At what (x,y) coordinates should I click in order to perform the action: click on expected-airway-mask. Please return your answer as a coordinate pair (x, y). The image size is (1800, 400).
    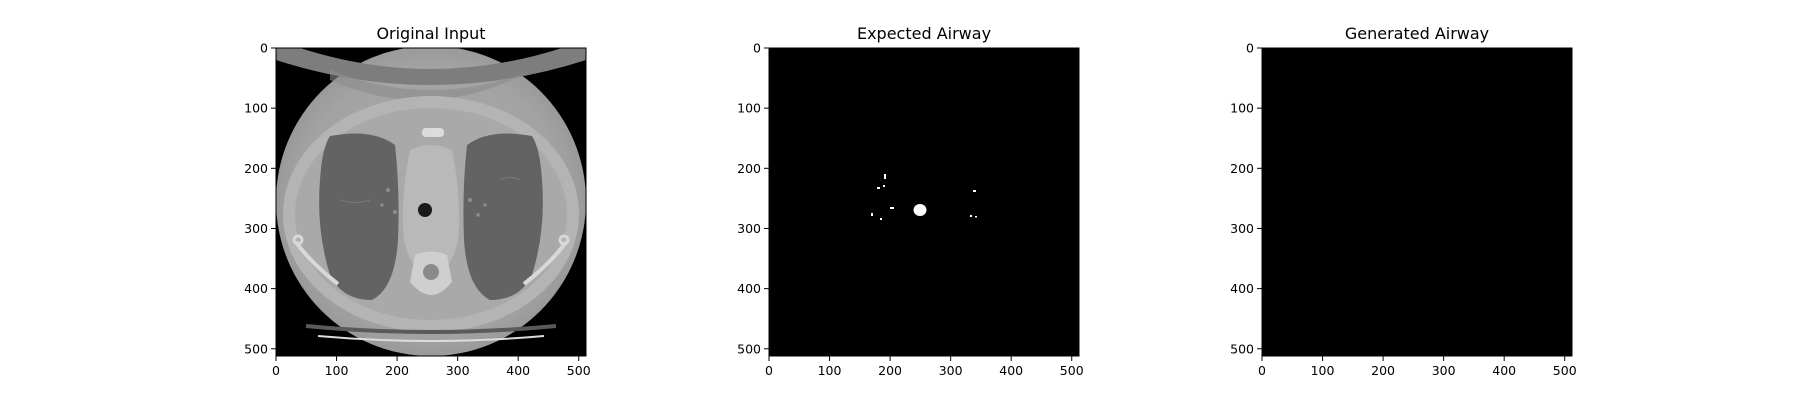
    Looking at the image, I should click on (924, 202).